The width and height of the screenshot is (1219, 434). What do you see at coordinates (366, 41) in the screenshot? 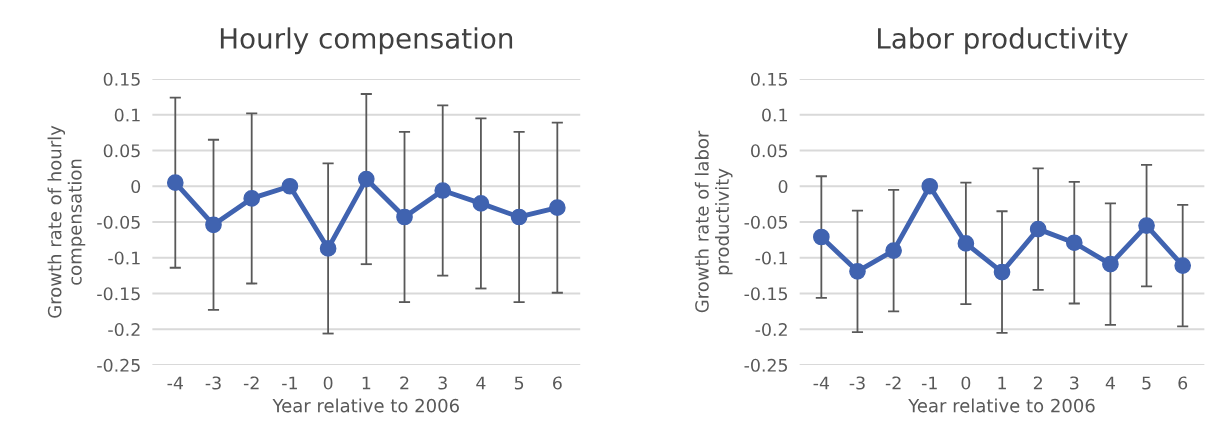
I see `chart-title: Hourly compensation` at bounding box center [366, 41].